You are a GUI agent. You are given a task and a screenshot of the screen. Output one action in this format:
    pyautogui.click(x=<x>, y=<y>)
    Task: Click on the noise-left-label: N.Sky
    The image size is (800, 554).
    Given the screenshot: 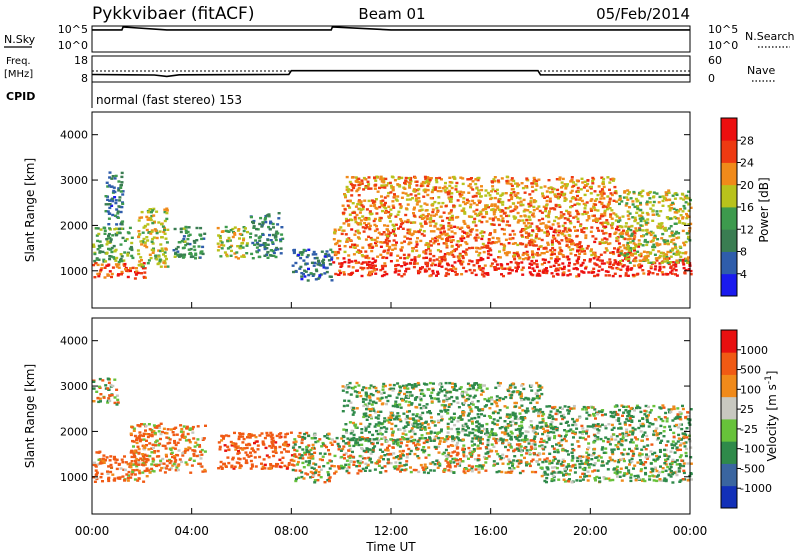 What is the action you would take?
    pyautogui.click(x=20, y=39)
    